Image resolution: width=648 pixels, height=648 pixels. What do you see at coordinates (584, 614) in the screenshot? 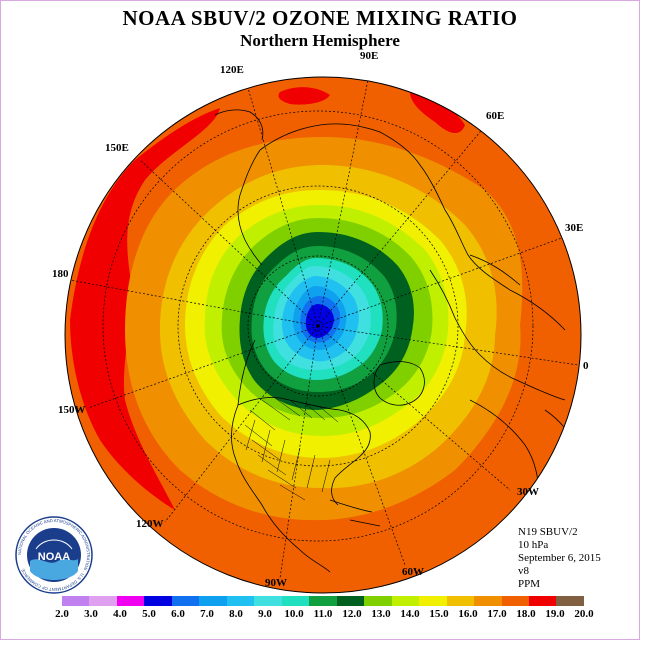
I see `colorbar-tick-label: 20.0` at bounding box center [584, 614].